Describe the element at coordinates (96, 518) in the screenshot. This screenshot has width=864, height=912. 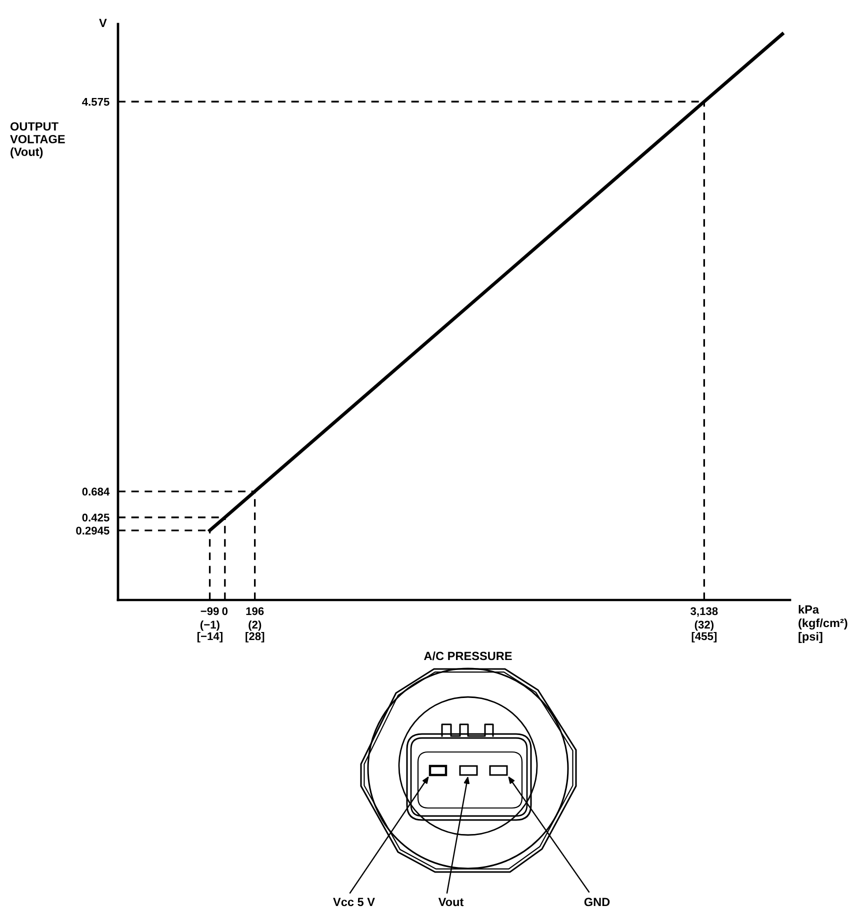
I see `y-tick-label: 0.425` at that location.